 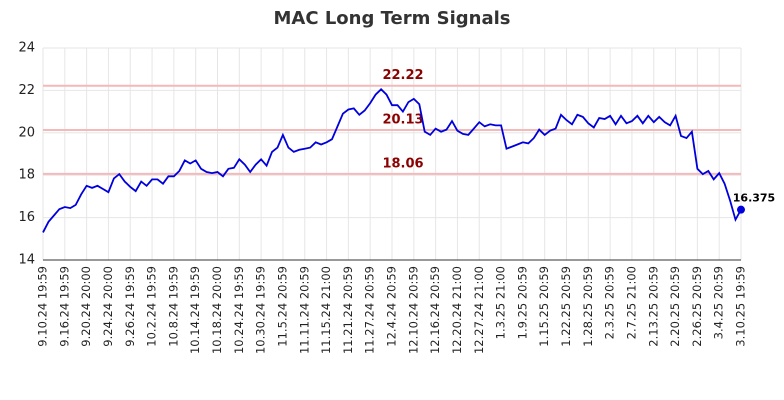 I want to click on x-tick-label: 10.14.24 19:59, so click(x=195, y=310).